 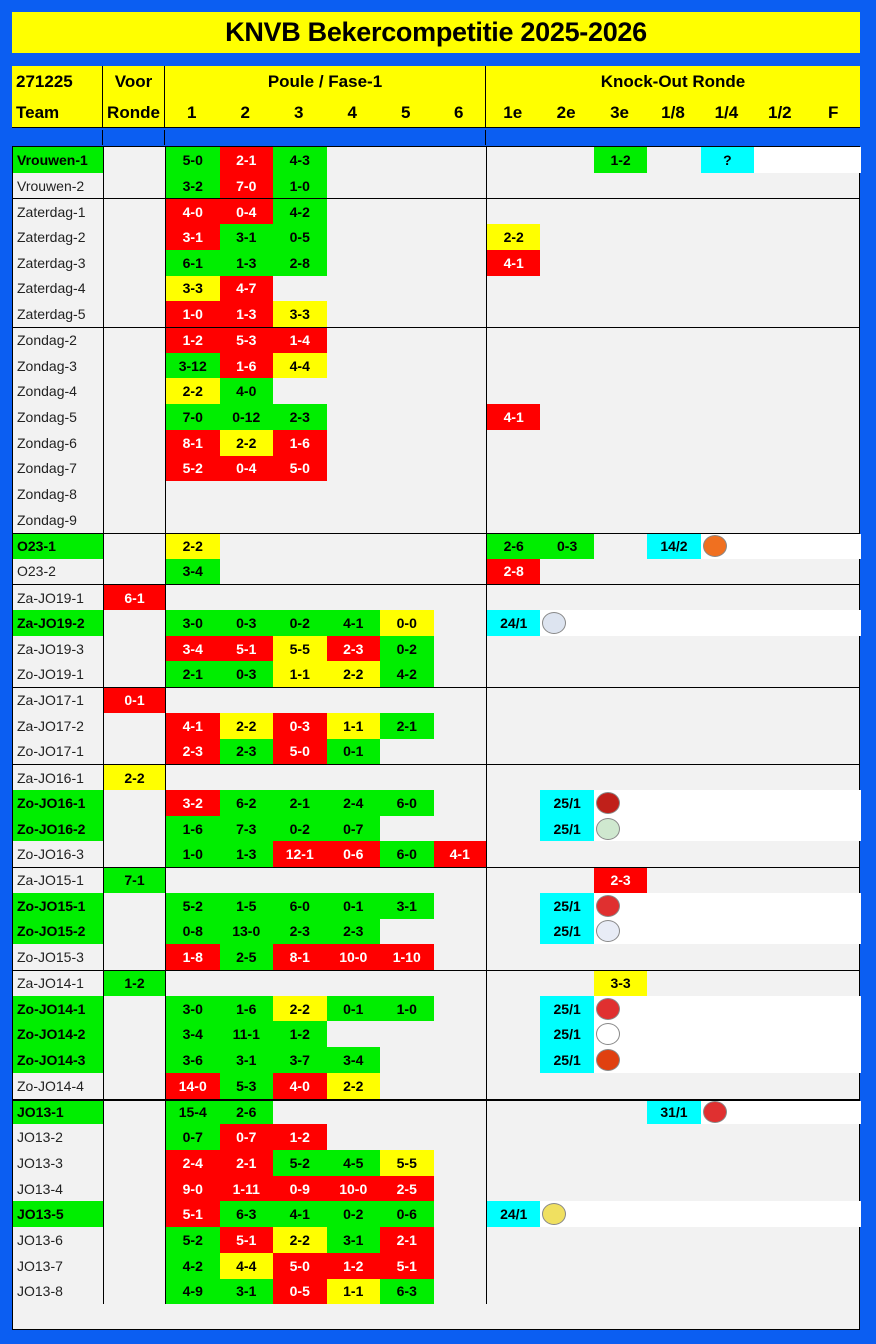 I want to click on team-name: Zo-JO16-2, so click(x=58, y=828).